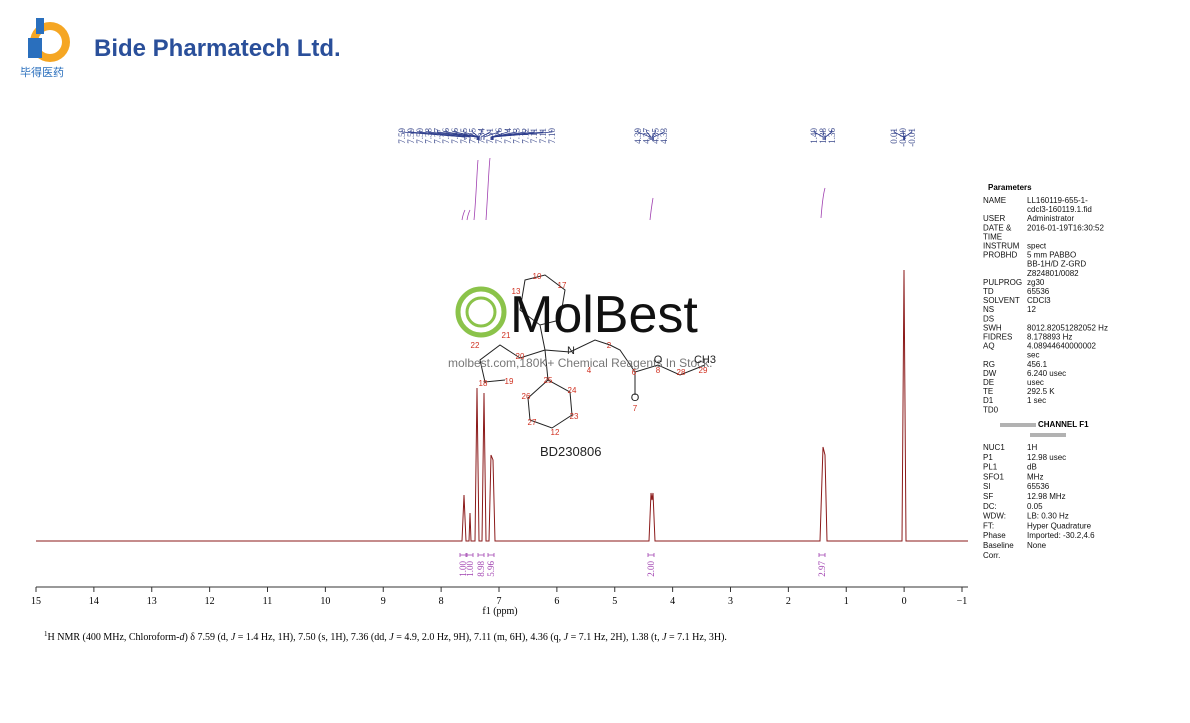  What do you see at coordinates (1037, 364) in the screenshot?
I see `param-value: 456.1` at bounding box center [1037, 364].